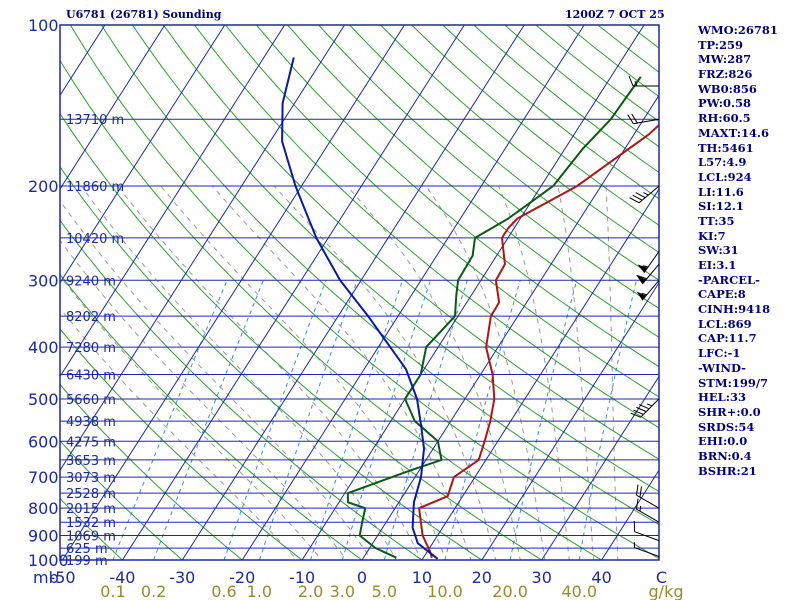  I want to click on mixing-ratio-label: 1.0, so click(259, 591).